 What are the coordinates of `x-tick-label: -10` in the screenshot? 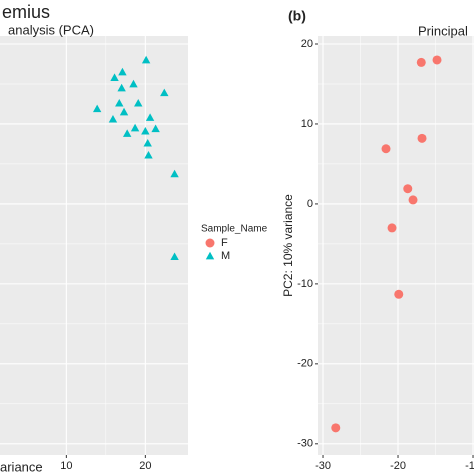 It's located at (469, 466).